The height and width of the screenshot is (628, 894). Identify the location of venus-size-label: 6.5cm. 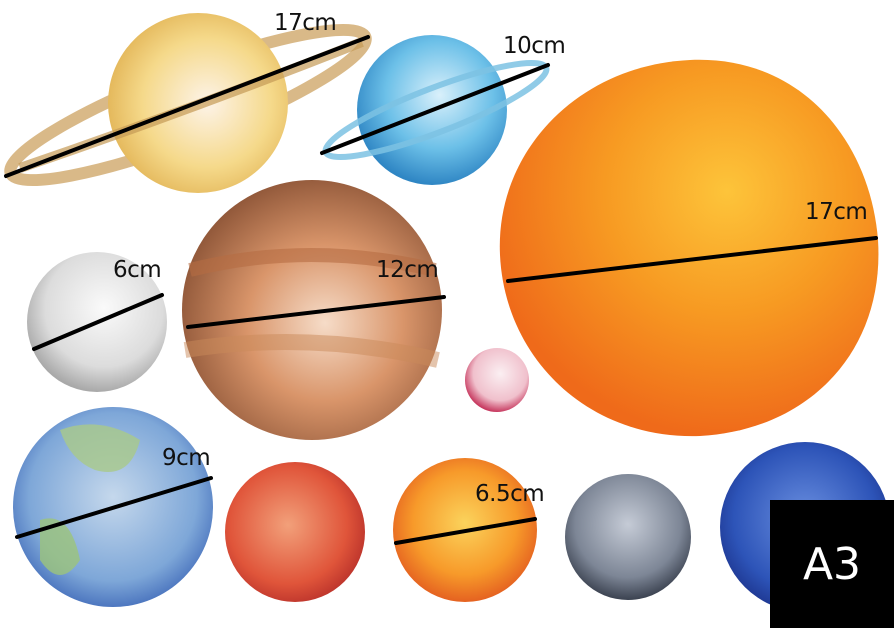
(510, 494).